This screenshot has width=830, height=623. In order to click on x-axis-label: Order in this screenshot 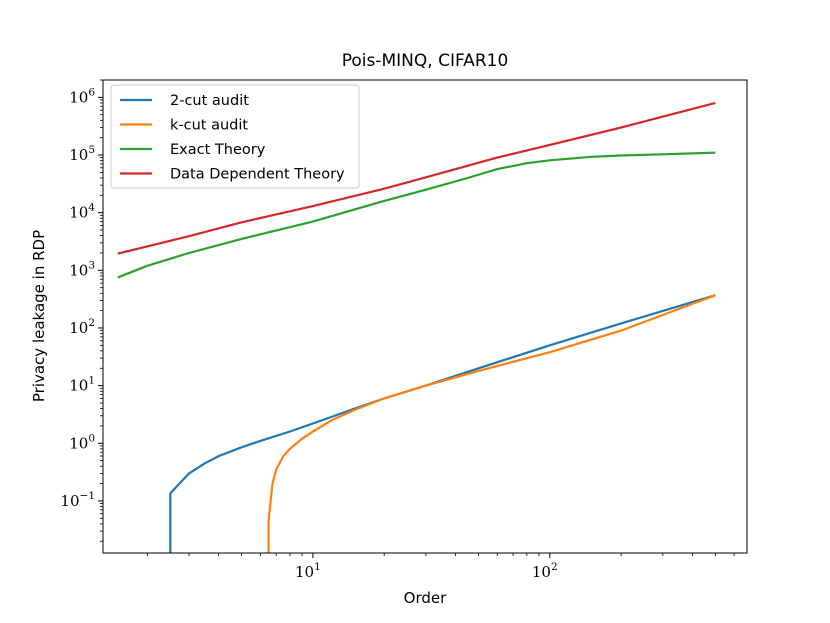, I will do `click(425, 598)`.